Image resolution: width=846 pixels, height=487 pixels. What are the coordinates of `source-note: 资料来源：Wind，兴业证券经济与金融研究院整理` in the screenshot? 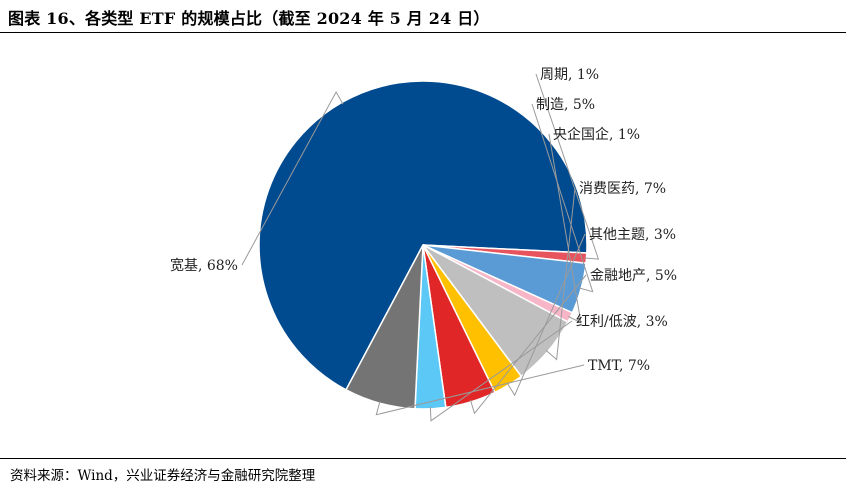 It's located at (163, 476).